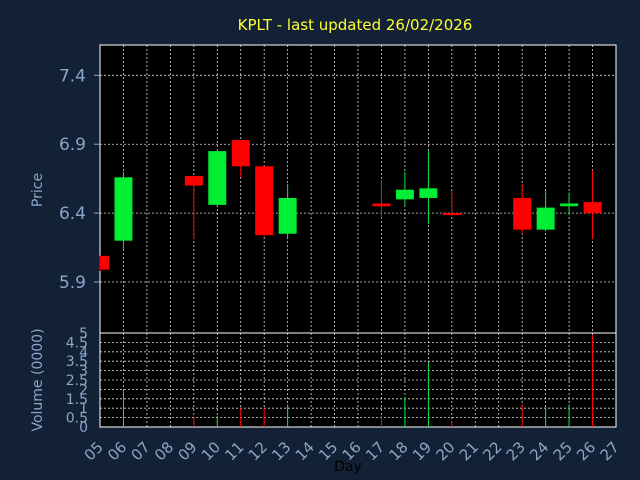 The height and width of the screenshot is (480, 640). What do you see at coordinates (164, 451) in the screenshot?
I see `day-tick-label: 08` at bounding box center [164, 451].